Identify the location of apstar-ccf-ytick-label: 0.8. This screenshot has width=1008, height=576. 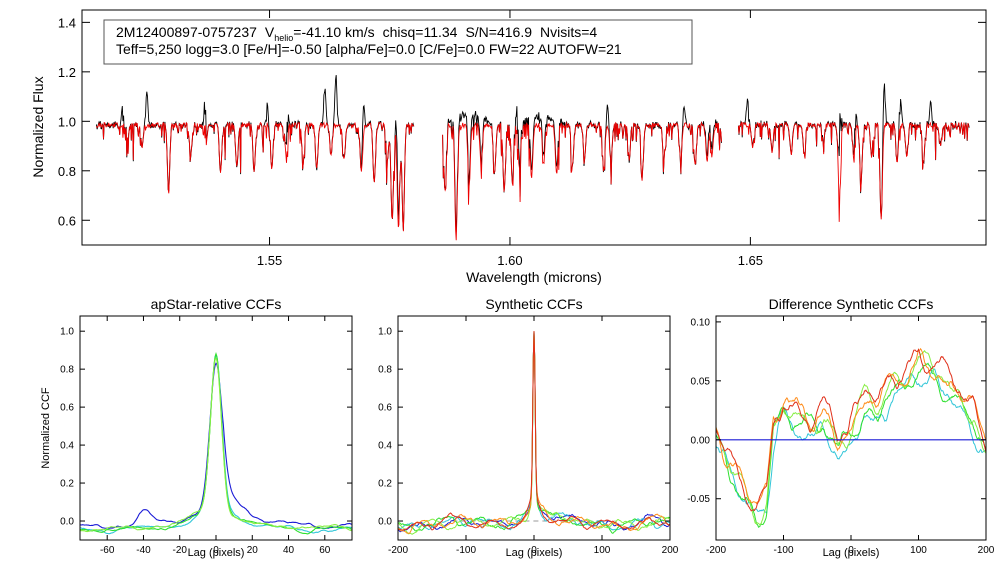
(67, 370).